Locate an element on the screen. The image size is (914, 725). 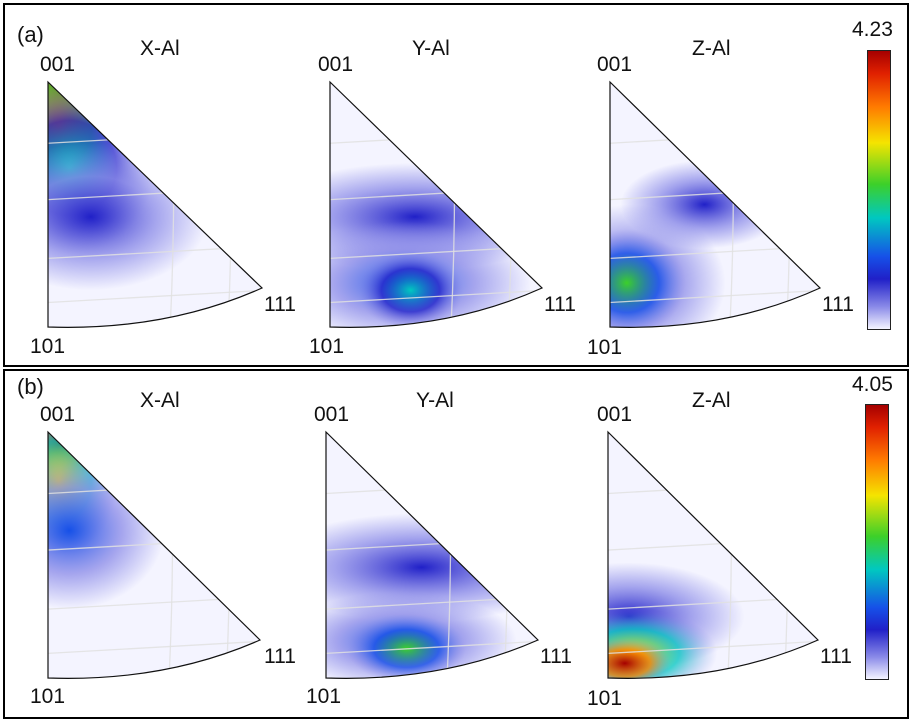
colorbar-max-label: 4.23 is located at coordinates (872, 29).